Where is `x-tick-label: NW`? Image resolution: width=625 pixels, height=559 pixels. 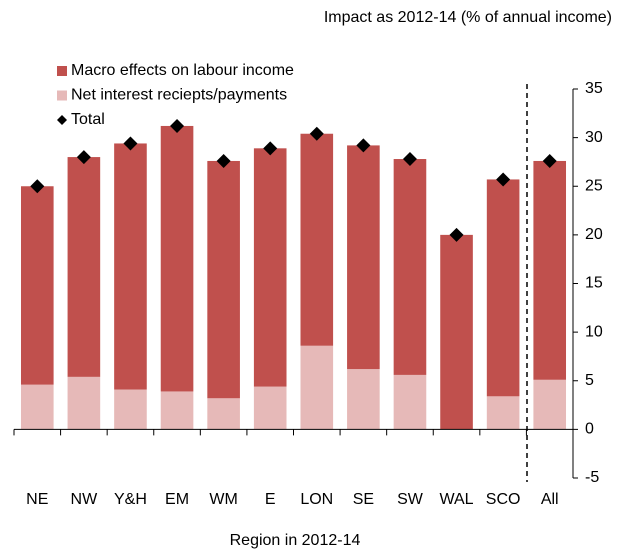 x-tick-label: NW is located at coordinates (85, 499).